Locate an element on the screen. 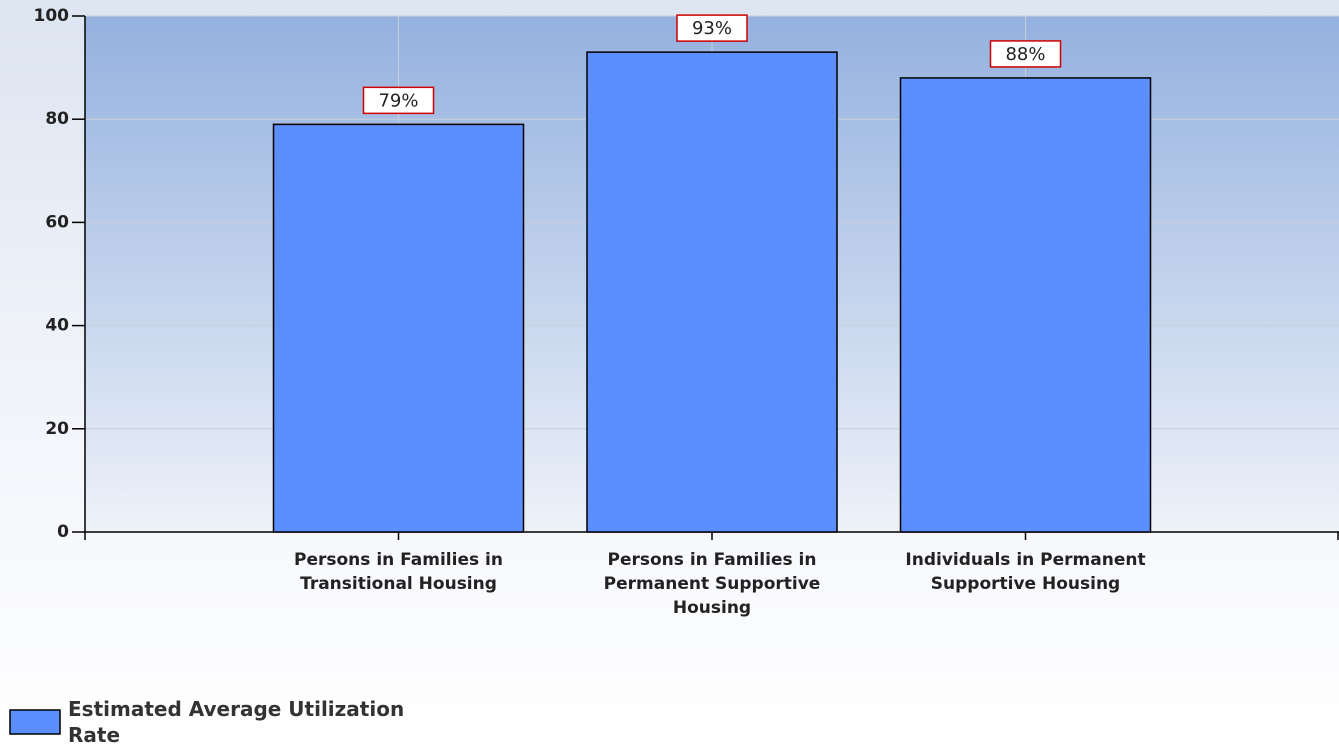 This screenshot has width=1339, height=752. value-label: 93% is located at coordinates (712, 28).